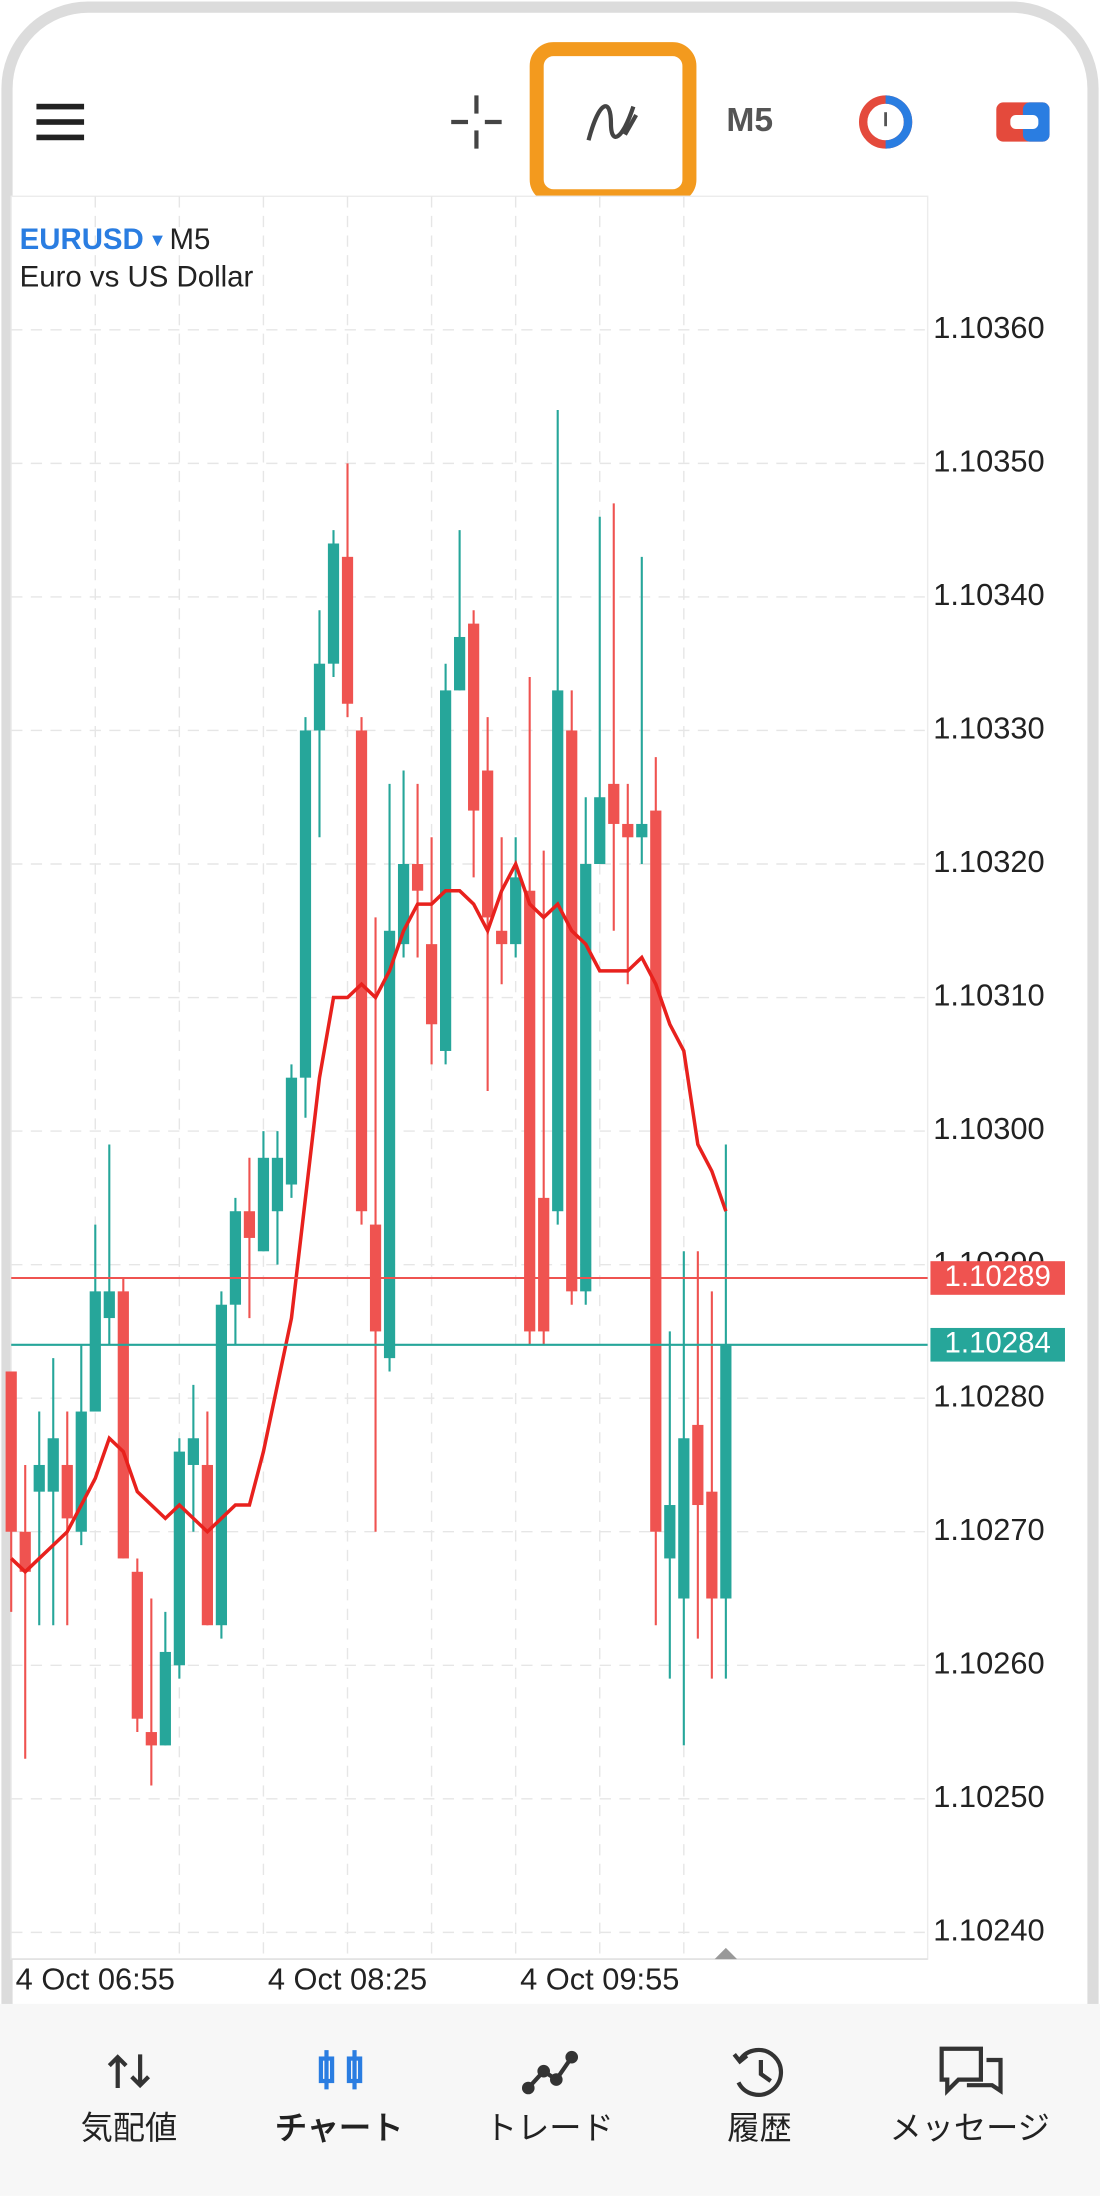  I want to click on symbol-dropdown: ▼, so click(158, 240).